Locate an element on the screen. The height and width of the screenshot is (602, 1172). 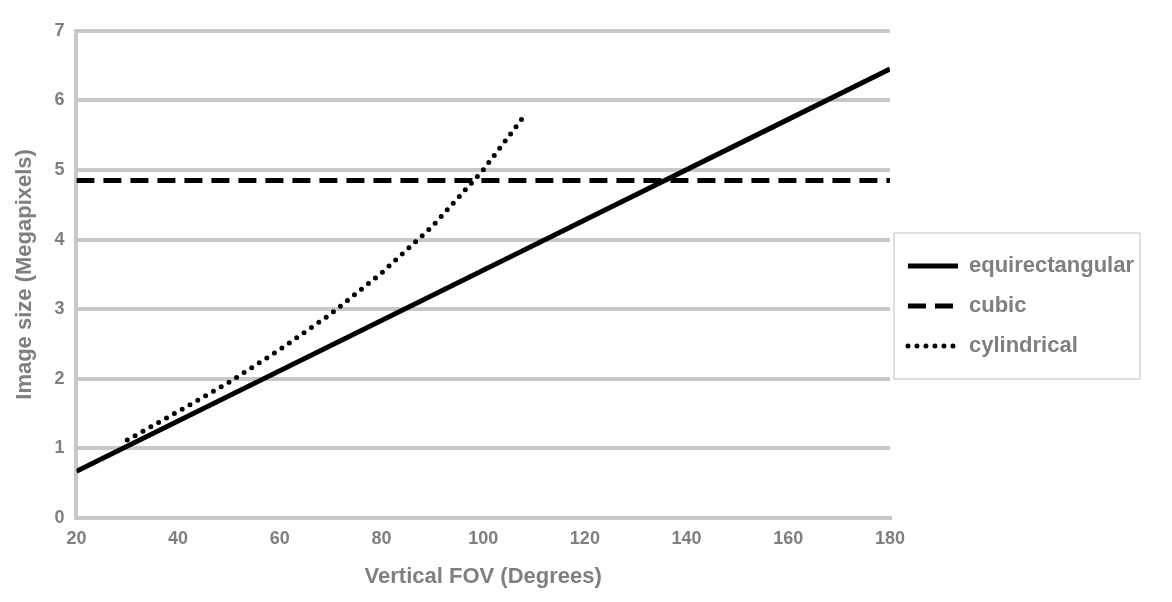
y-tick-label: 4 is located at coordinates (59, 238).